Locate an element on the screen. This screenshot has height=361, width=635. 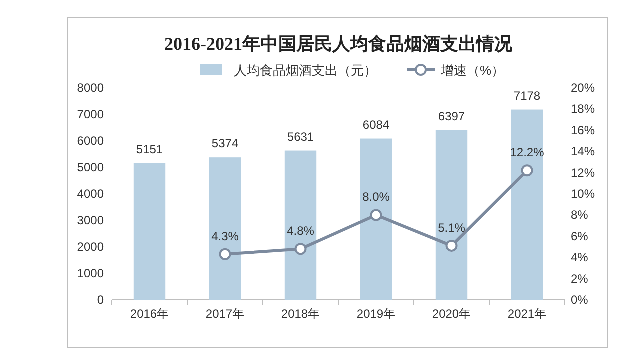
data-label: 12.2% is located at coordinates (527, 153).